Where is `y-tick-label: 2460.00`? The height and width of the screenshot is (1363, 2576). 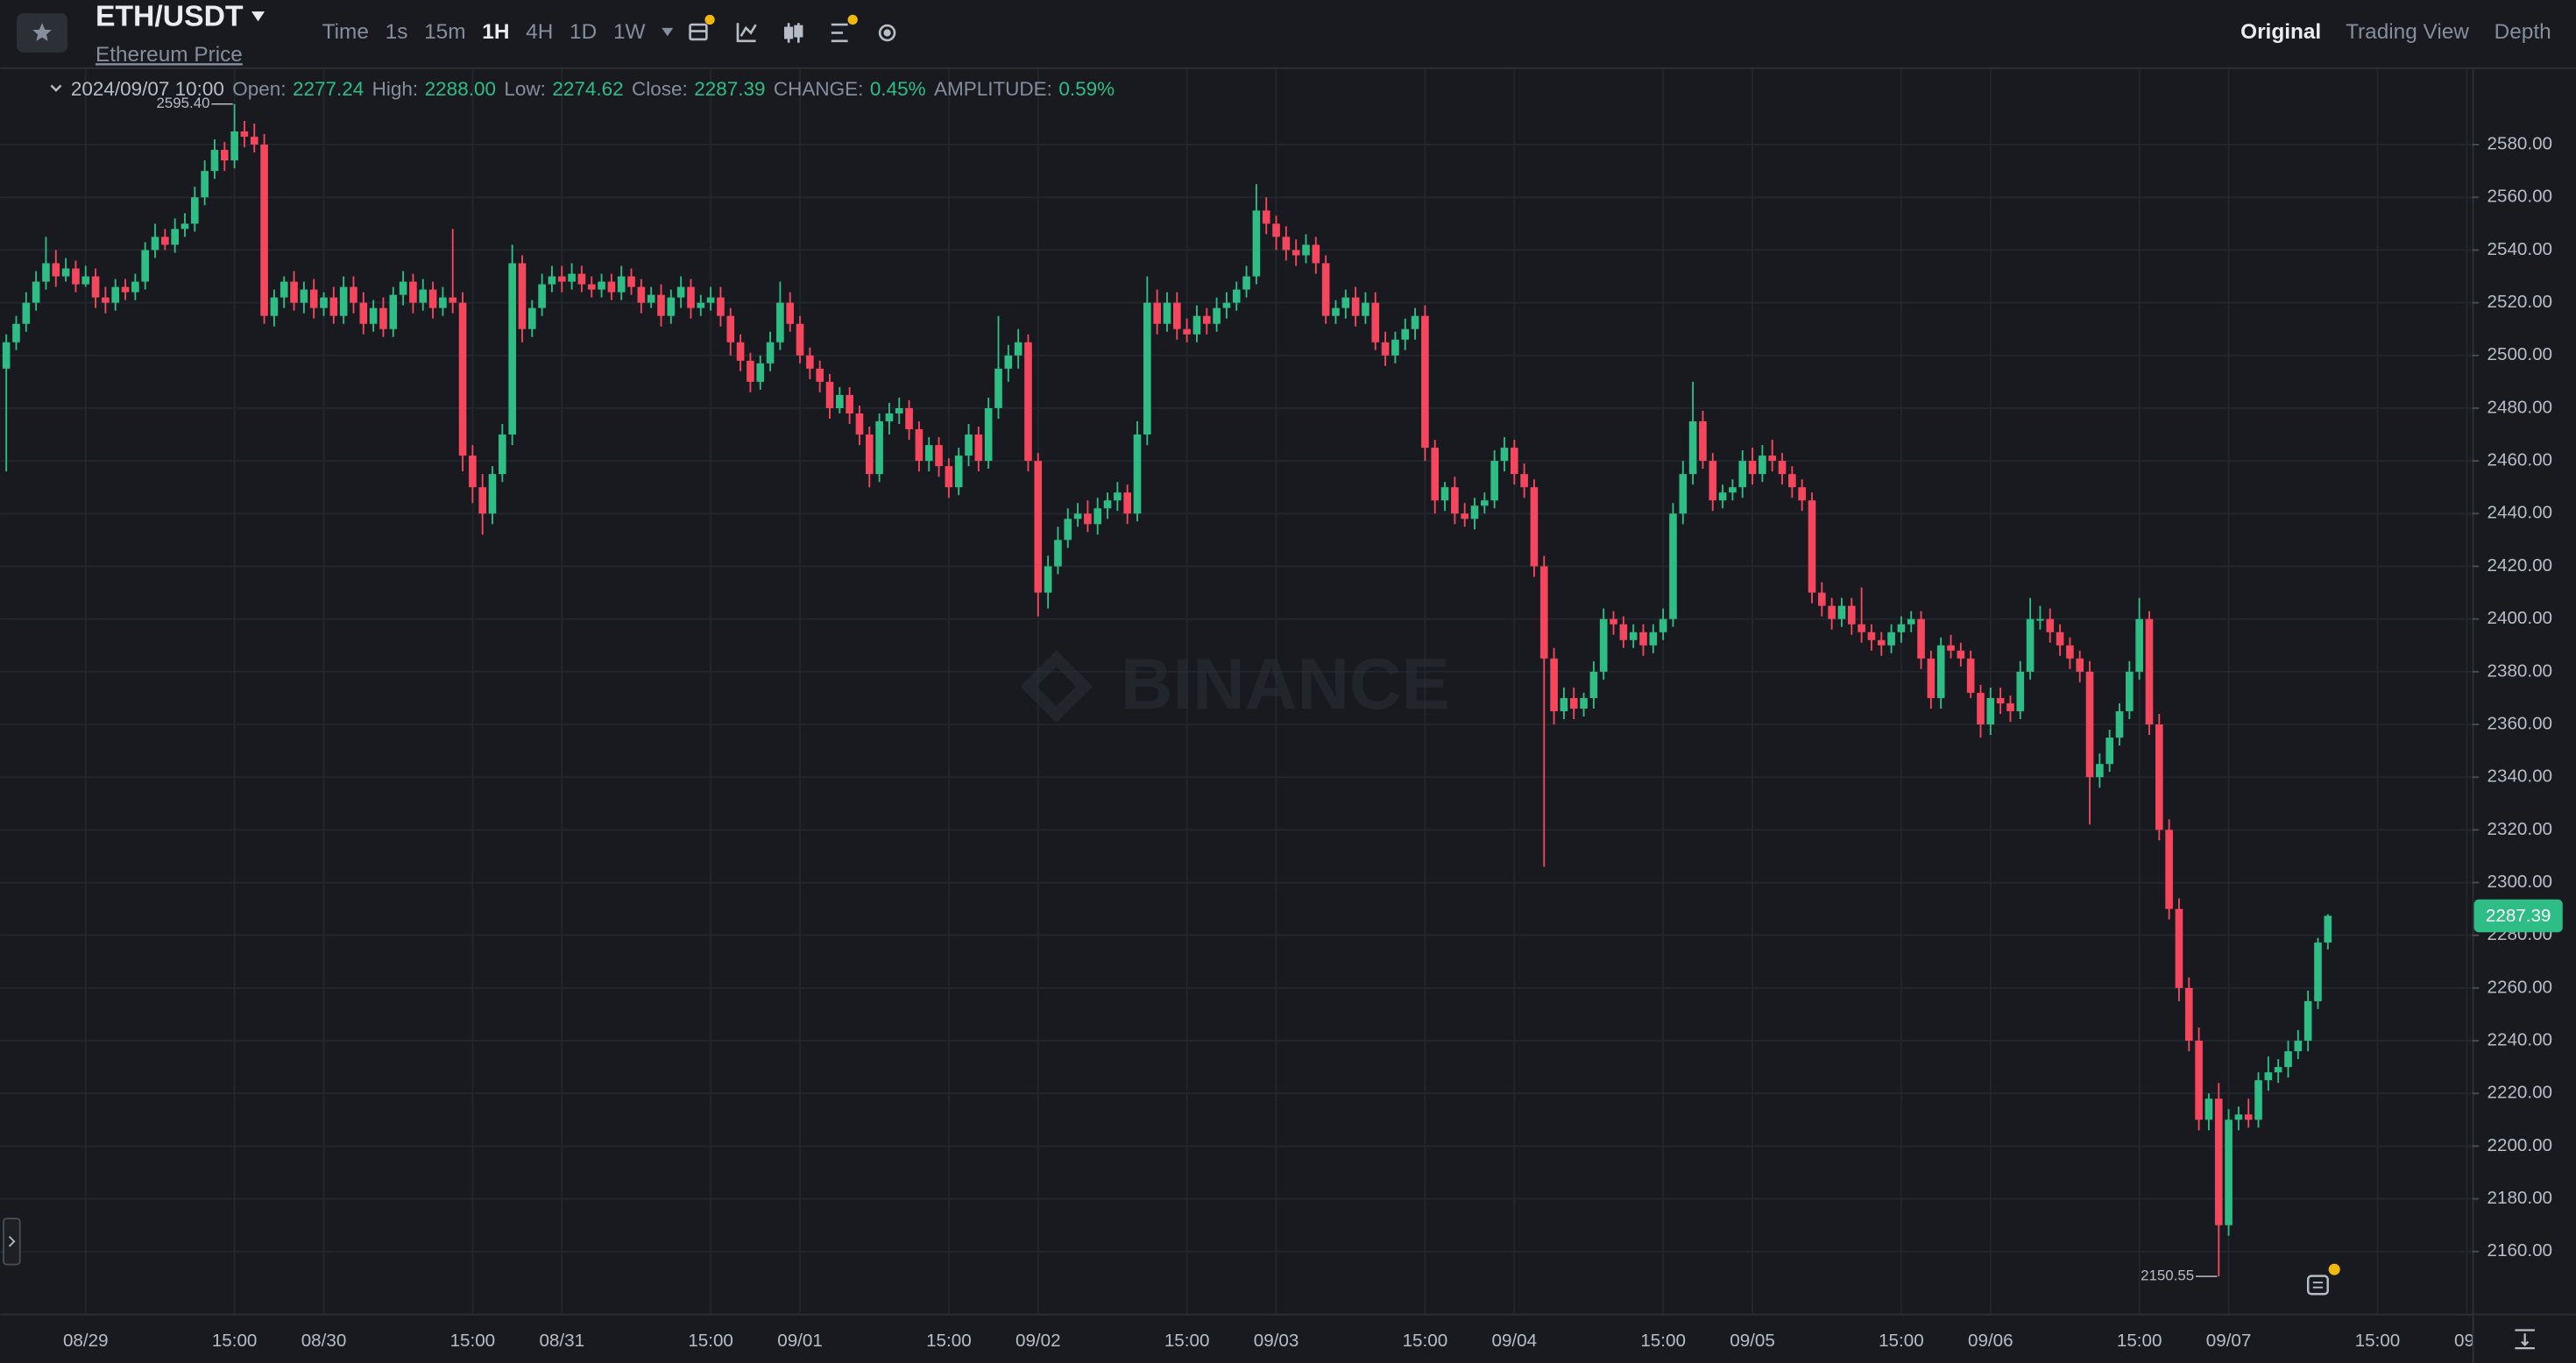 y-tick-label: 2460.00 is located at coordinates (2520, 460).